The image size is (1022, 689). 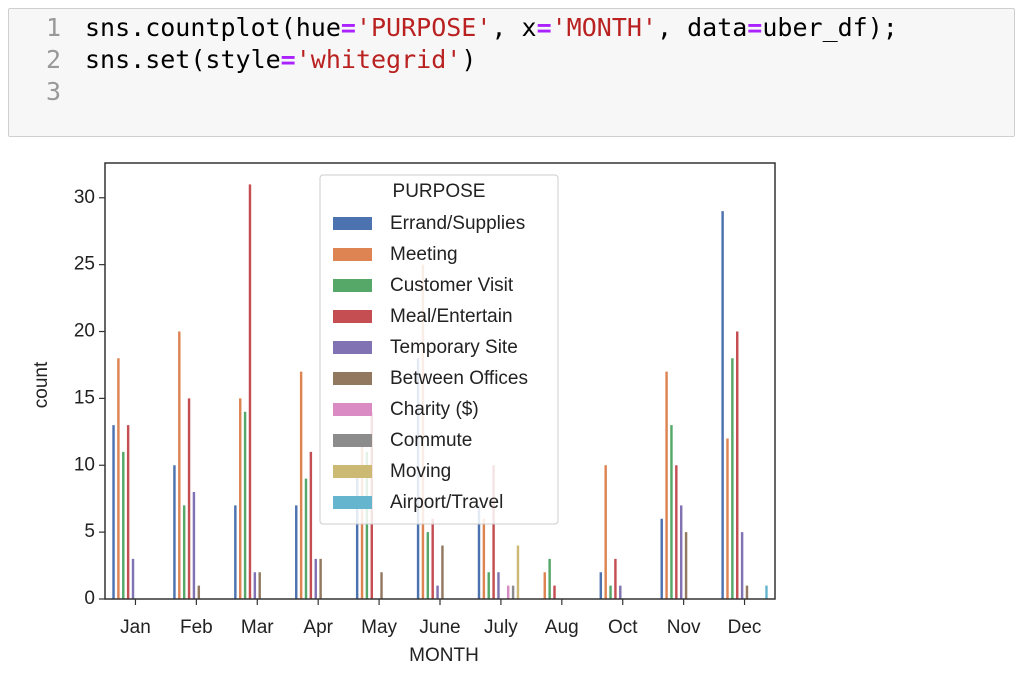 What do you see at coordinates (84, 464) in the screenshot?
I see `y-tick-label: 10` at bounding box center [84, 464].